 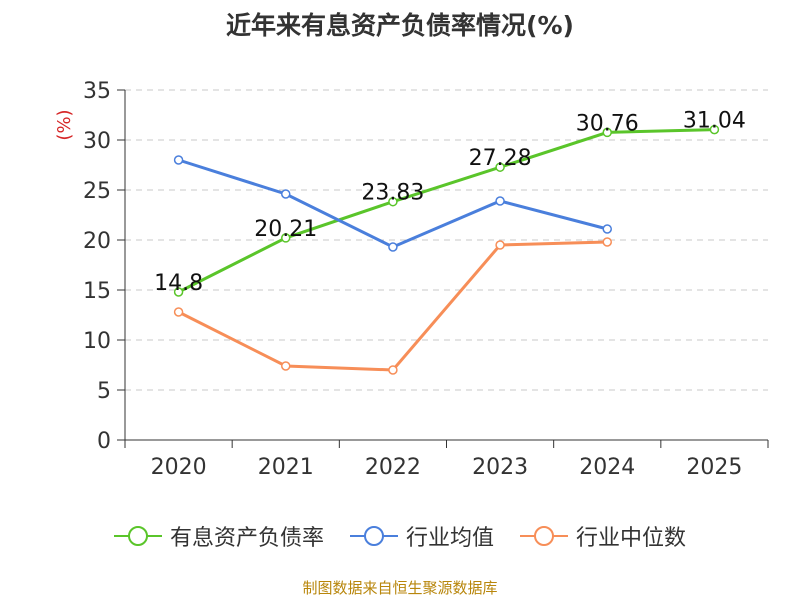 What do you see at coordinates (104, 441) in the screenshot?
I see `y-tick-label: 0` at bounding box center [104, 441].